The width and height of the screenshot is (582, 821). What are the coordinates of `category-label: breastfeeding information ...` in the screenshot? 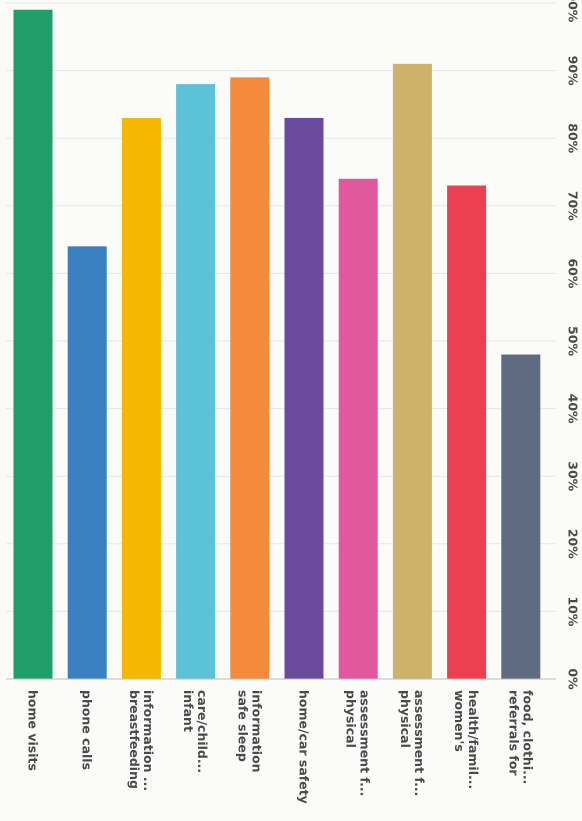 It's located at (141, 740).